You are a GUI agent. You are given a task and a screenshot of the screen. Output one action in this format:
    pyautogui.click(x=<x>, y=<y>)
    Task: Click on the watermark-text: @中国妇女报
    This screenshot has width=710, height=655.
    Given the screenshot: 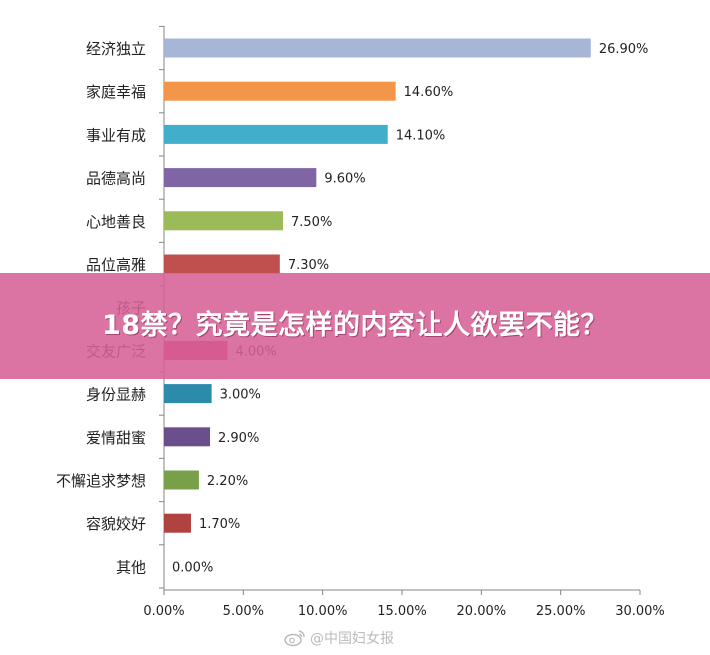 What is the action you would take?
    pyautogui.click(x=352, y=639)
    